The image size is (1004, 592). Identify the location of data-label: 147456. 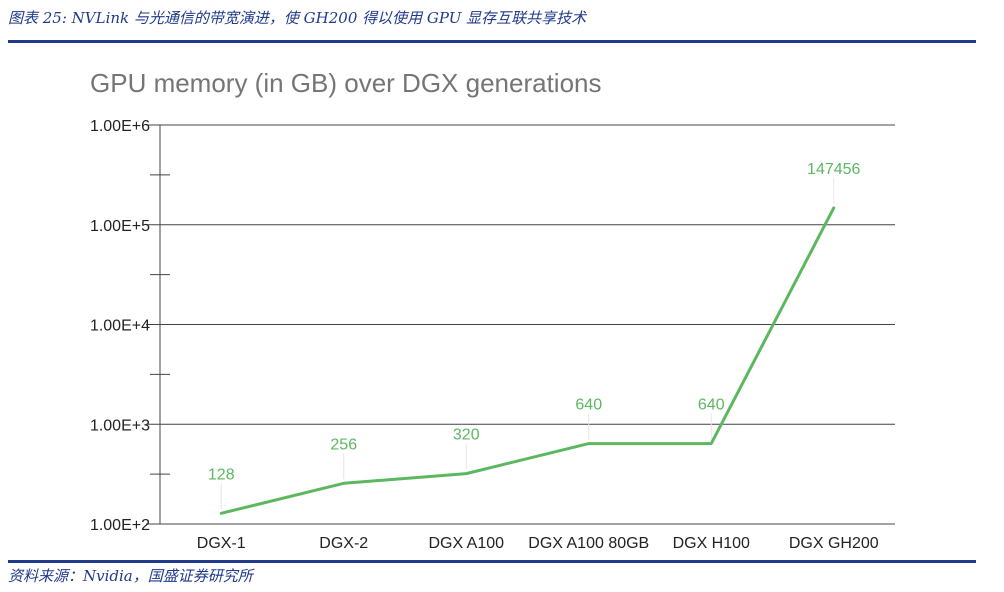
(833, 169).